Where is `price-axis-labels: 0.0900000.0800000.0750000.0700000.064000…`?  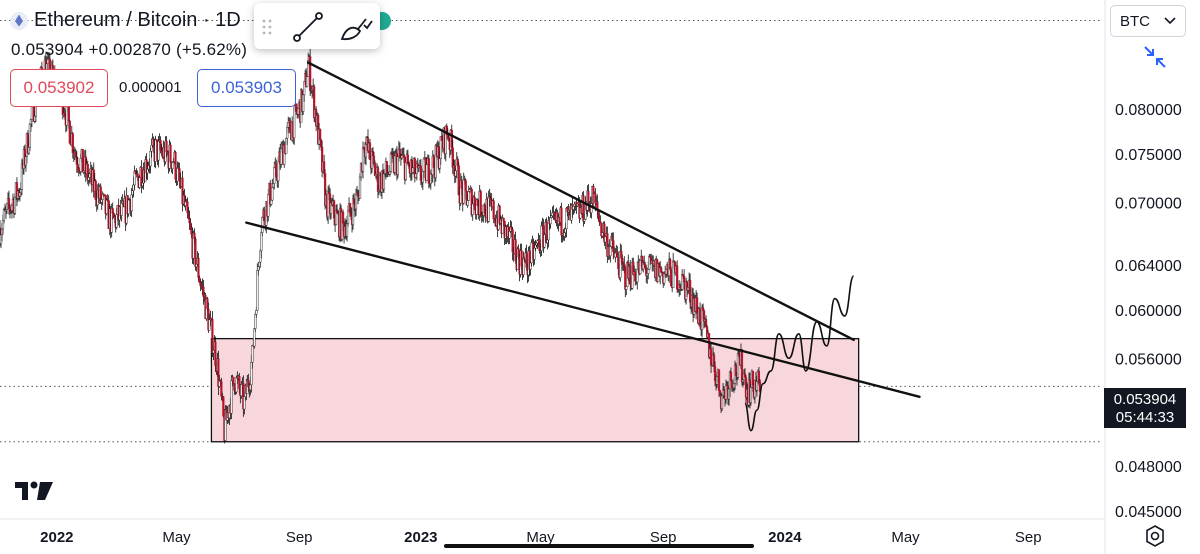
price-axis-labels: 0.0900000.0800000.0750000.0700000.064000… is located at coordinates (1148, 271).